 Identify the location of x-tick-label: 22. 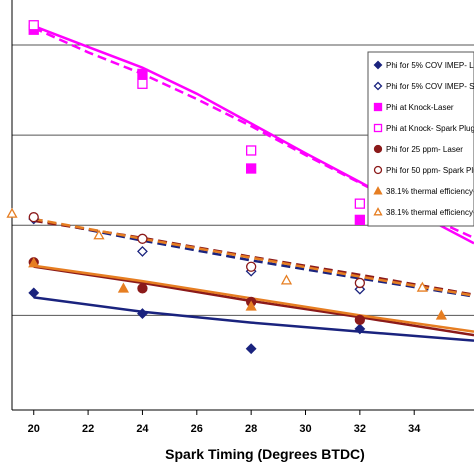
(88, 429).